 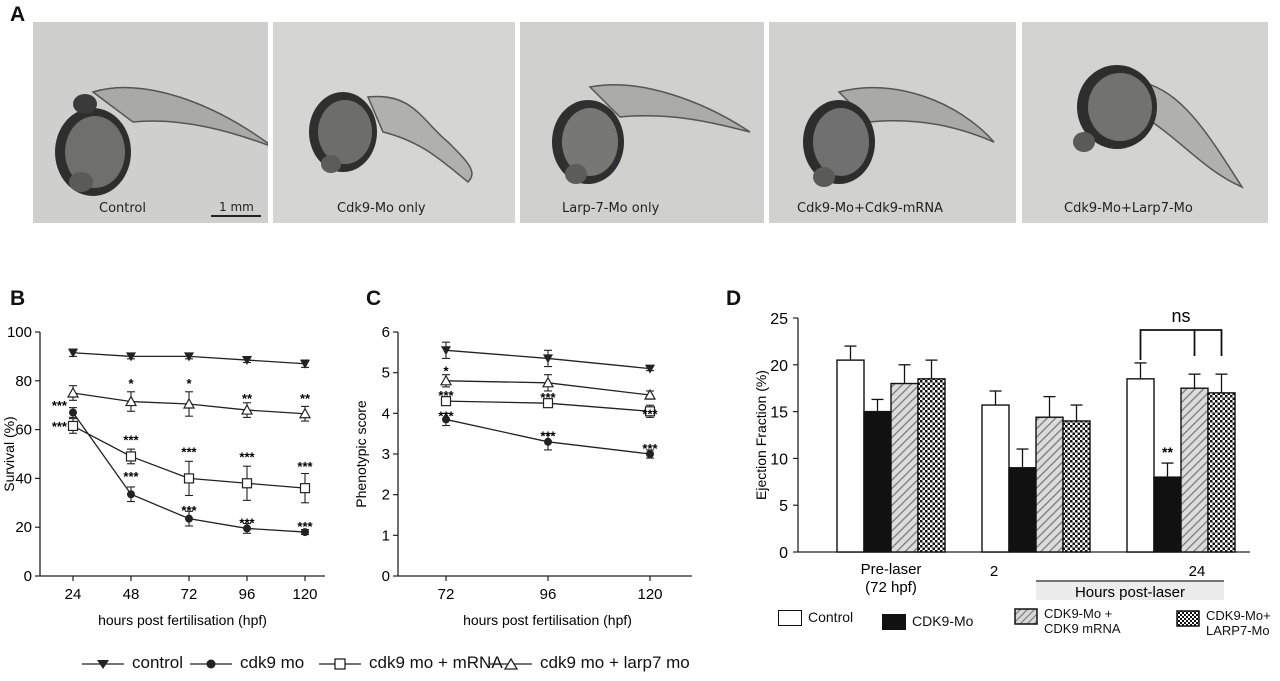 I want to click on y-tick-label: 1, so click(x=386, y=535).